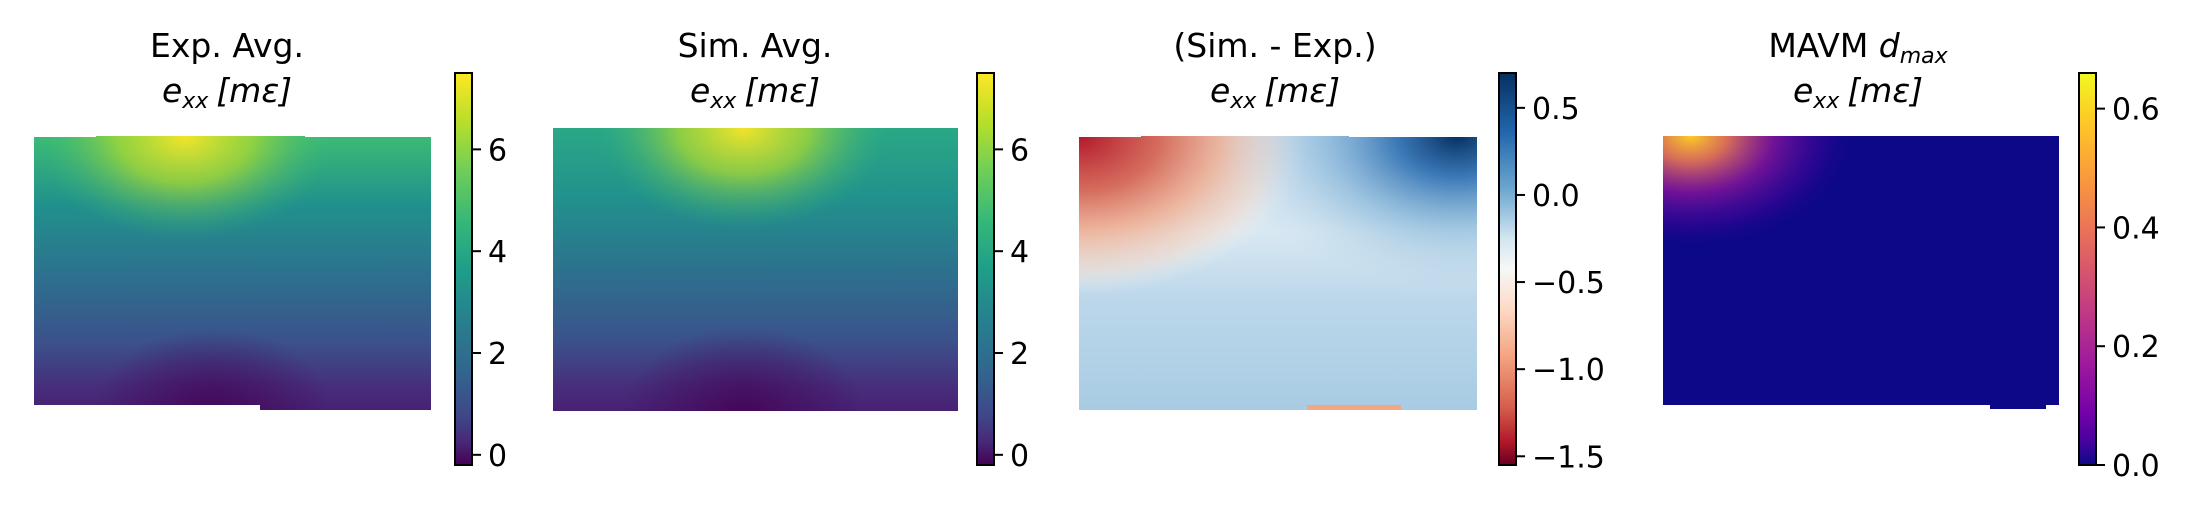 Image resolution: width=2207 pixels, height=517 pixels. Describe the element at coordinates (1278, 273) in the screenshot. I see `heatmap-bluespot` at that location.